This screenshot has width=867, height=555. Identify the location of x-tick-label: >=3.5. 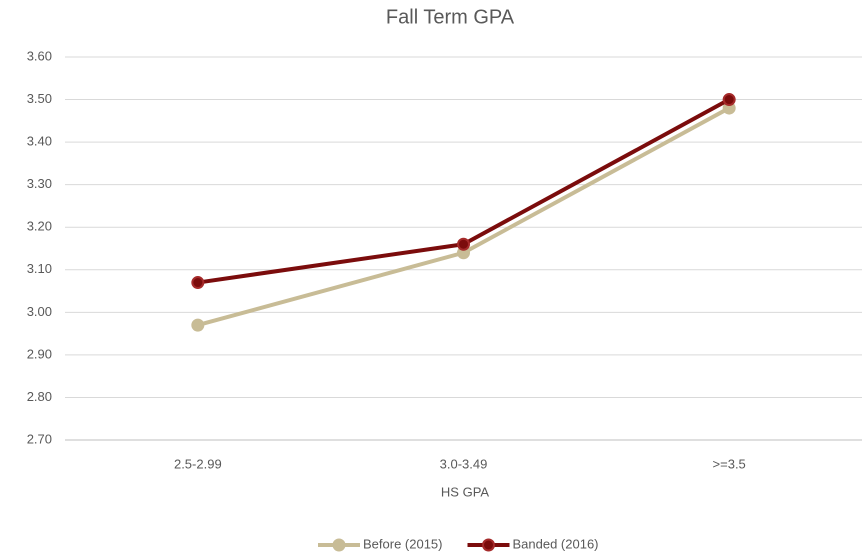
(729, 463).